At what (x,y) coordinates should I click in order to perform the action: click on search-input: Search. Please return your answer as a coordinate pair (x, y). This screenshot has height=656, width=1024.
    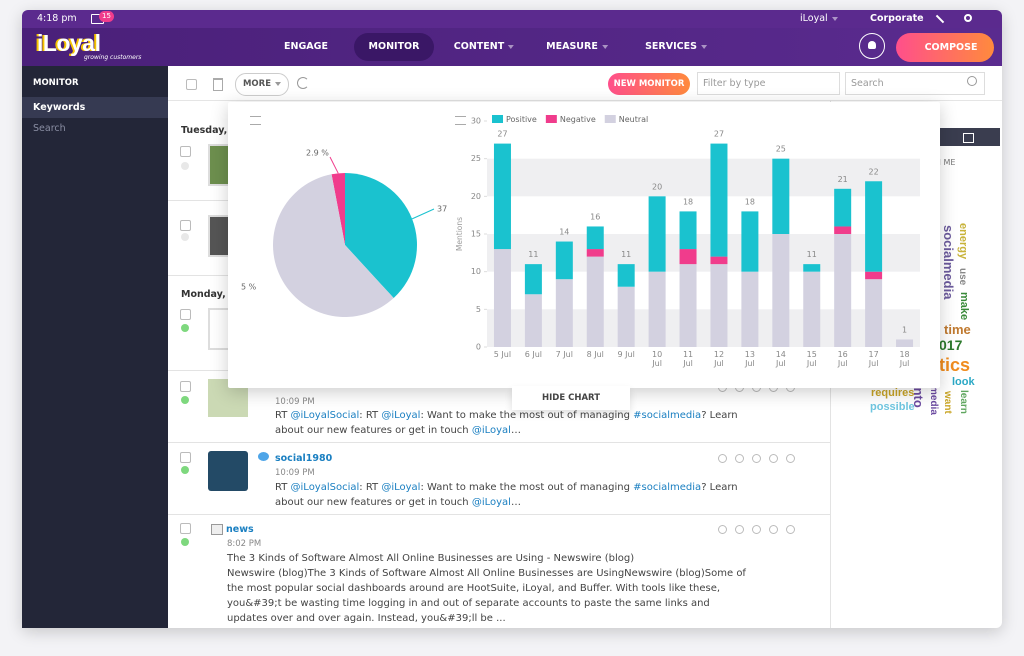
    Looking at the image, I should click on (915, 83).